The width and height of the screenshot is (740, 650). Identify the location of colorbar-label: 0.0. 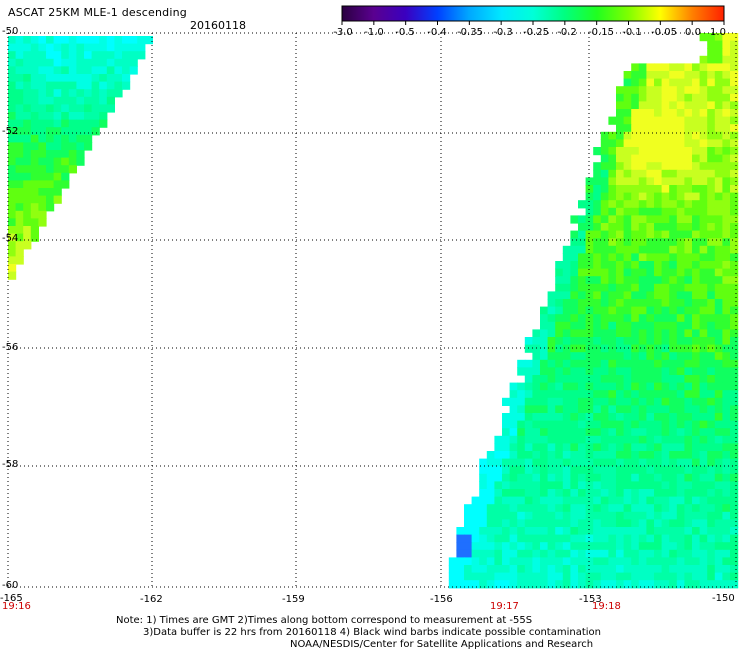
(693, 32).